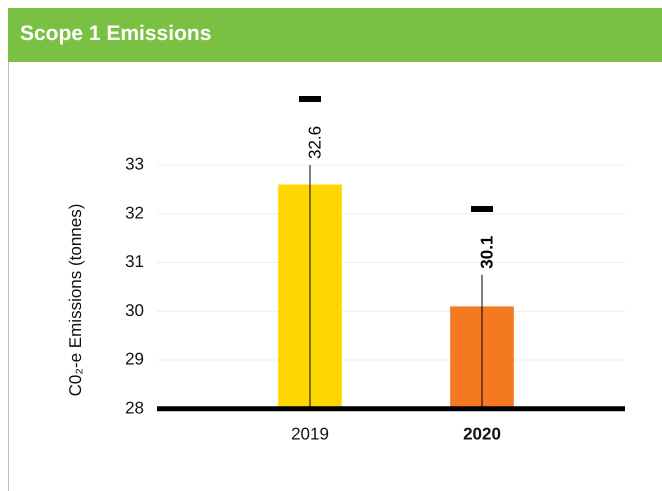 The image size is (662, 491). Describe the element at coordinates (76, 300) in the screenshot. I see `y-axis-title: C0₂-e Emissions (tonnes)` at that location.